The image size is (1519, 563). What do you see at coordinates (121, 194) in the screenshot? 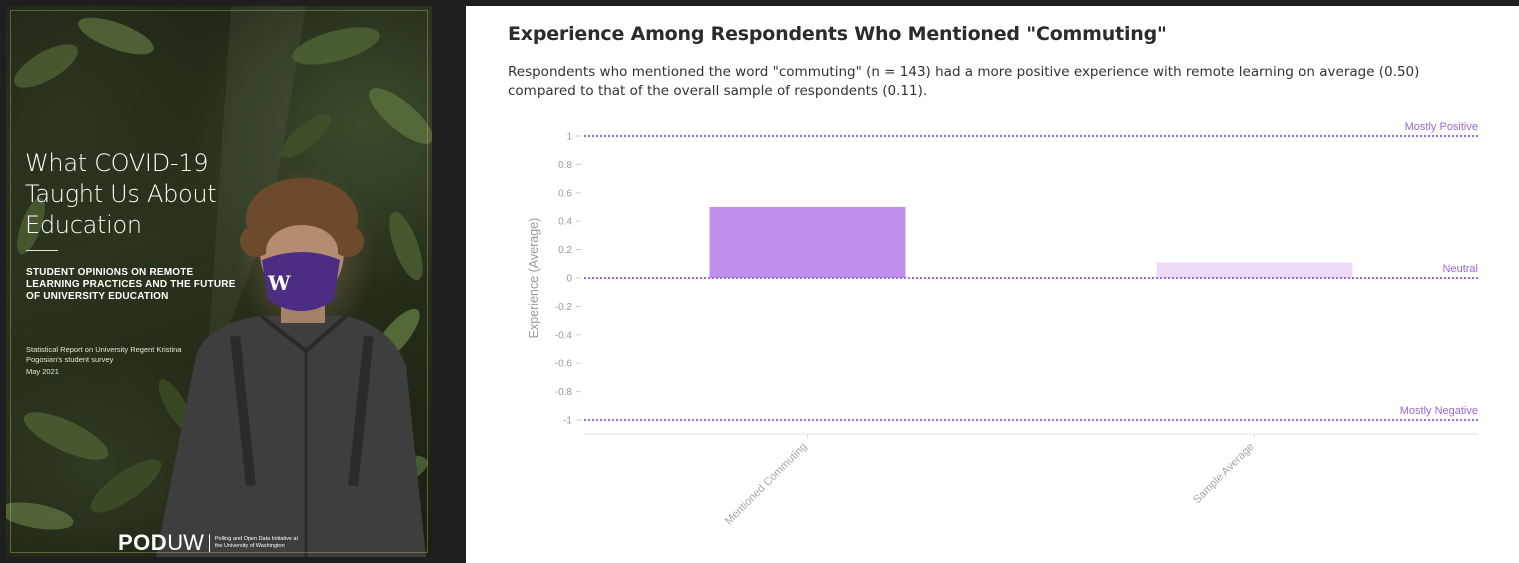
I see `cover-title: What COVID-19 Taught Us About Education` at bounding box center [121, 194].